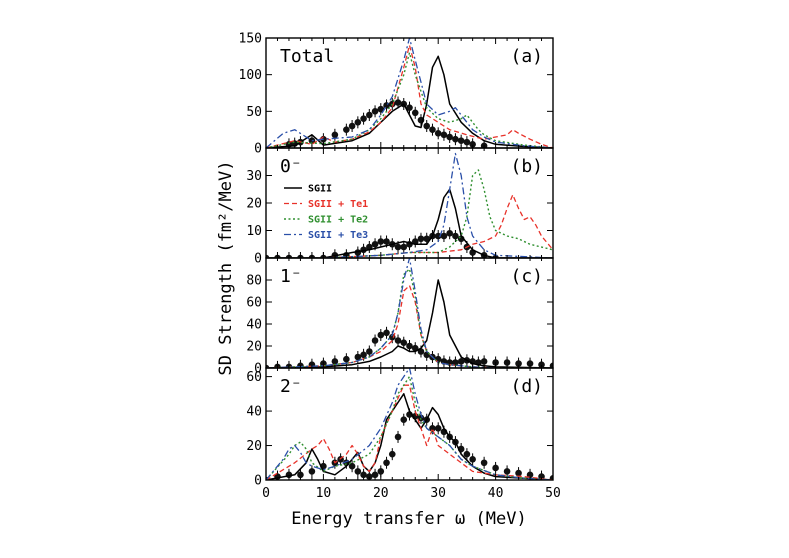 This screenshot has height=558, width=789. I want to click on x-tick-label: 20, so click(381, 493).